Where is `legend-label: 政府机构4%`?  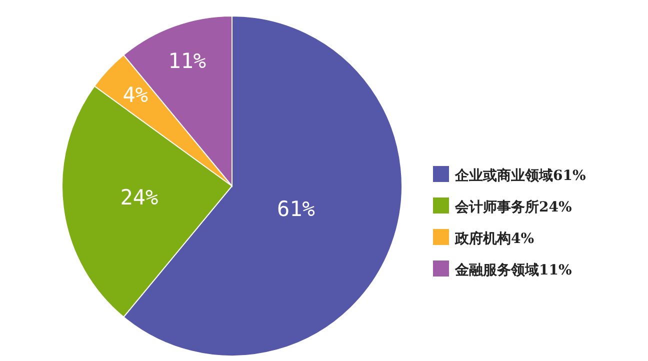
legend-label: 政府机构4% is located at coordinates (494, 238).